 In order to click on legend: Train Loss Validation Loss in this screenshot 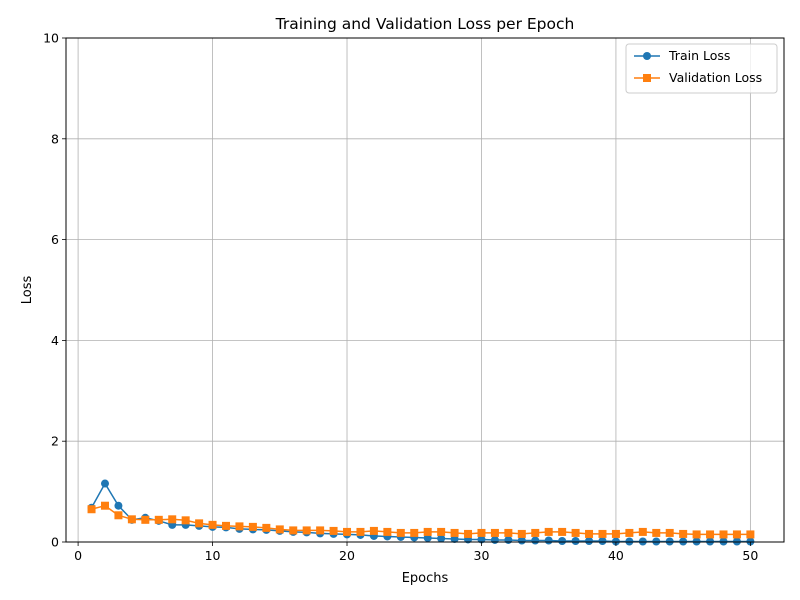, I will do `click(701, 68)`.